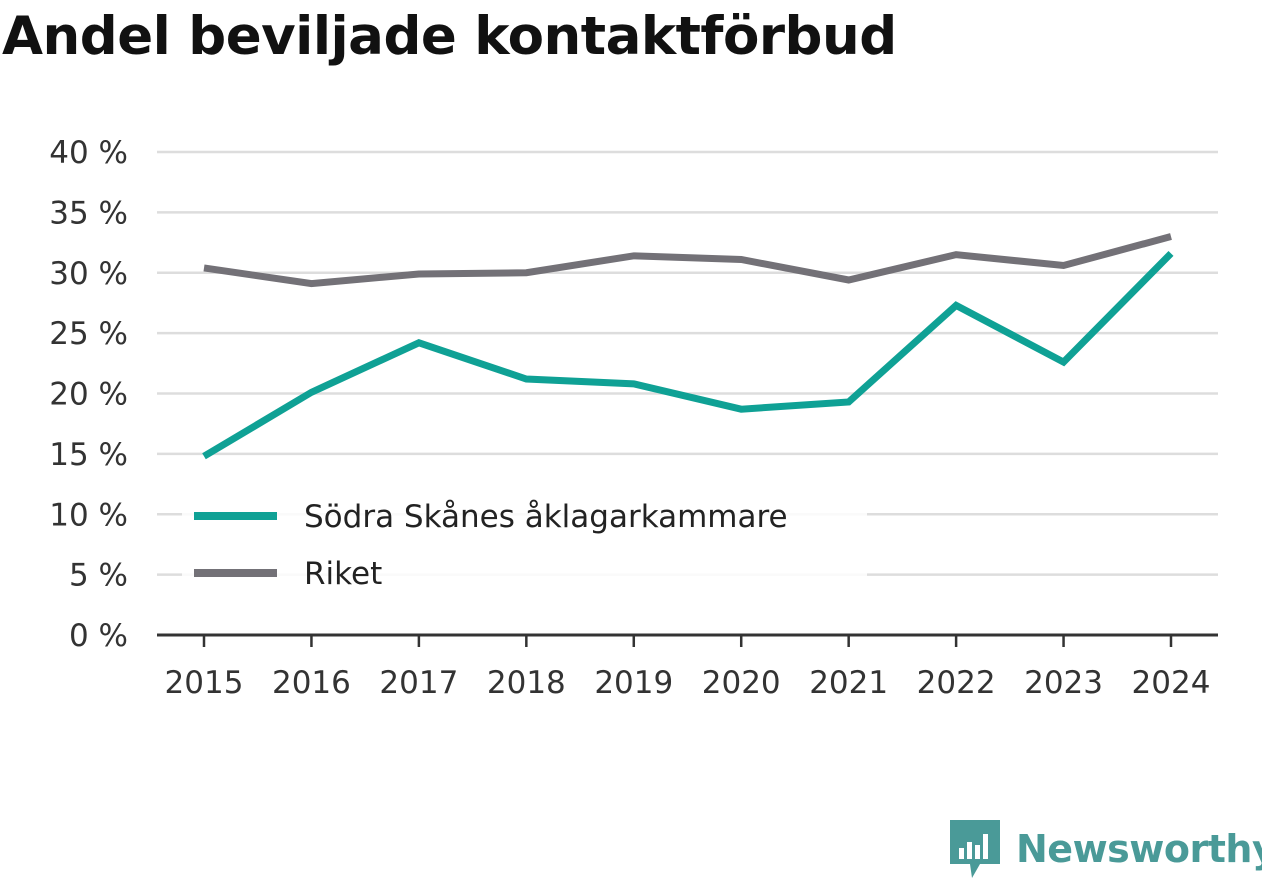 This screenshot has height=879, width=1262. What do you see at coordinates (449, 36) in the screenshot?
I see `chart-title: Andel beviljade kontaktförbud` at bounding box center [449, 36].